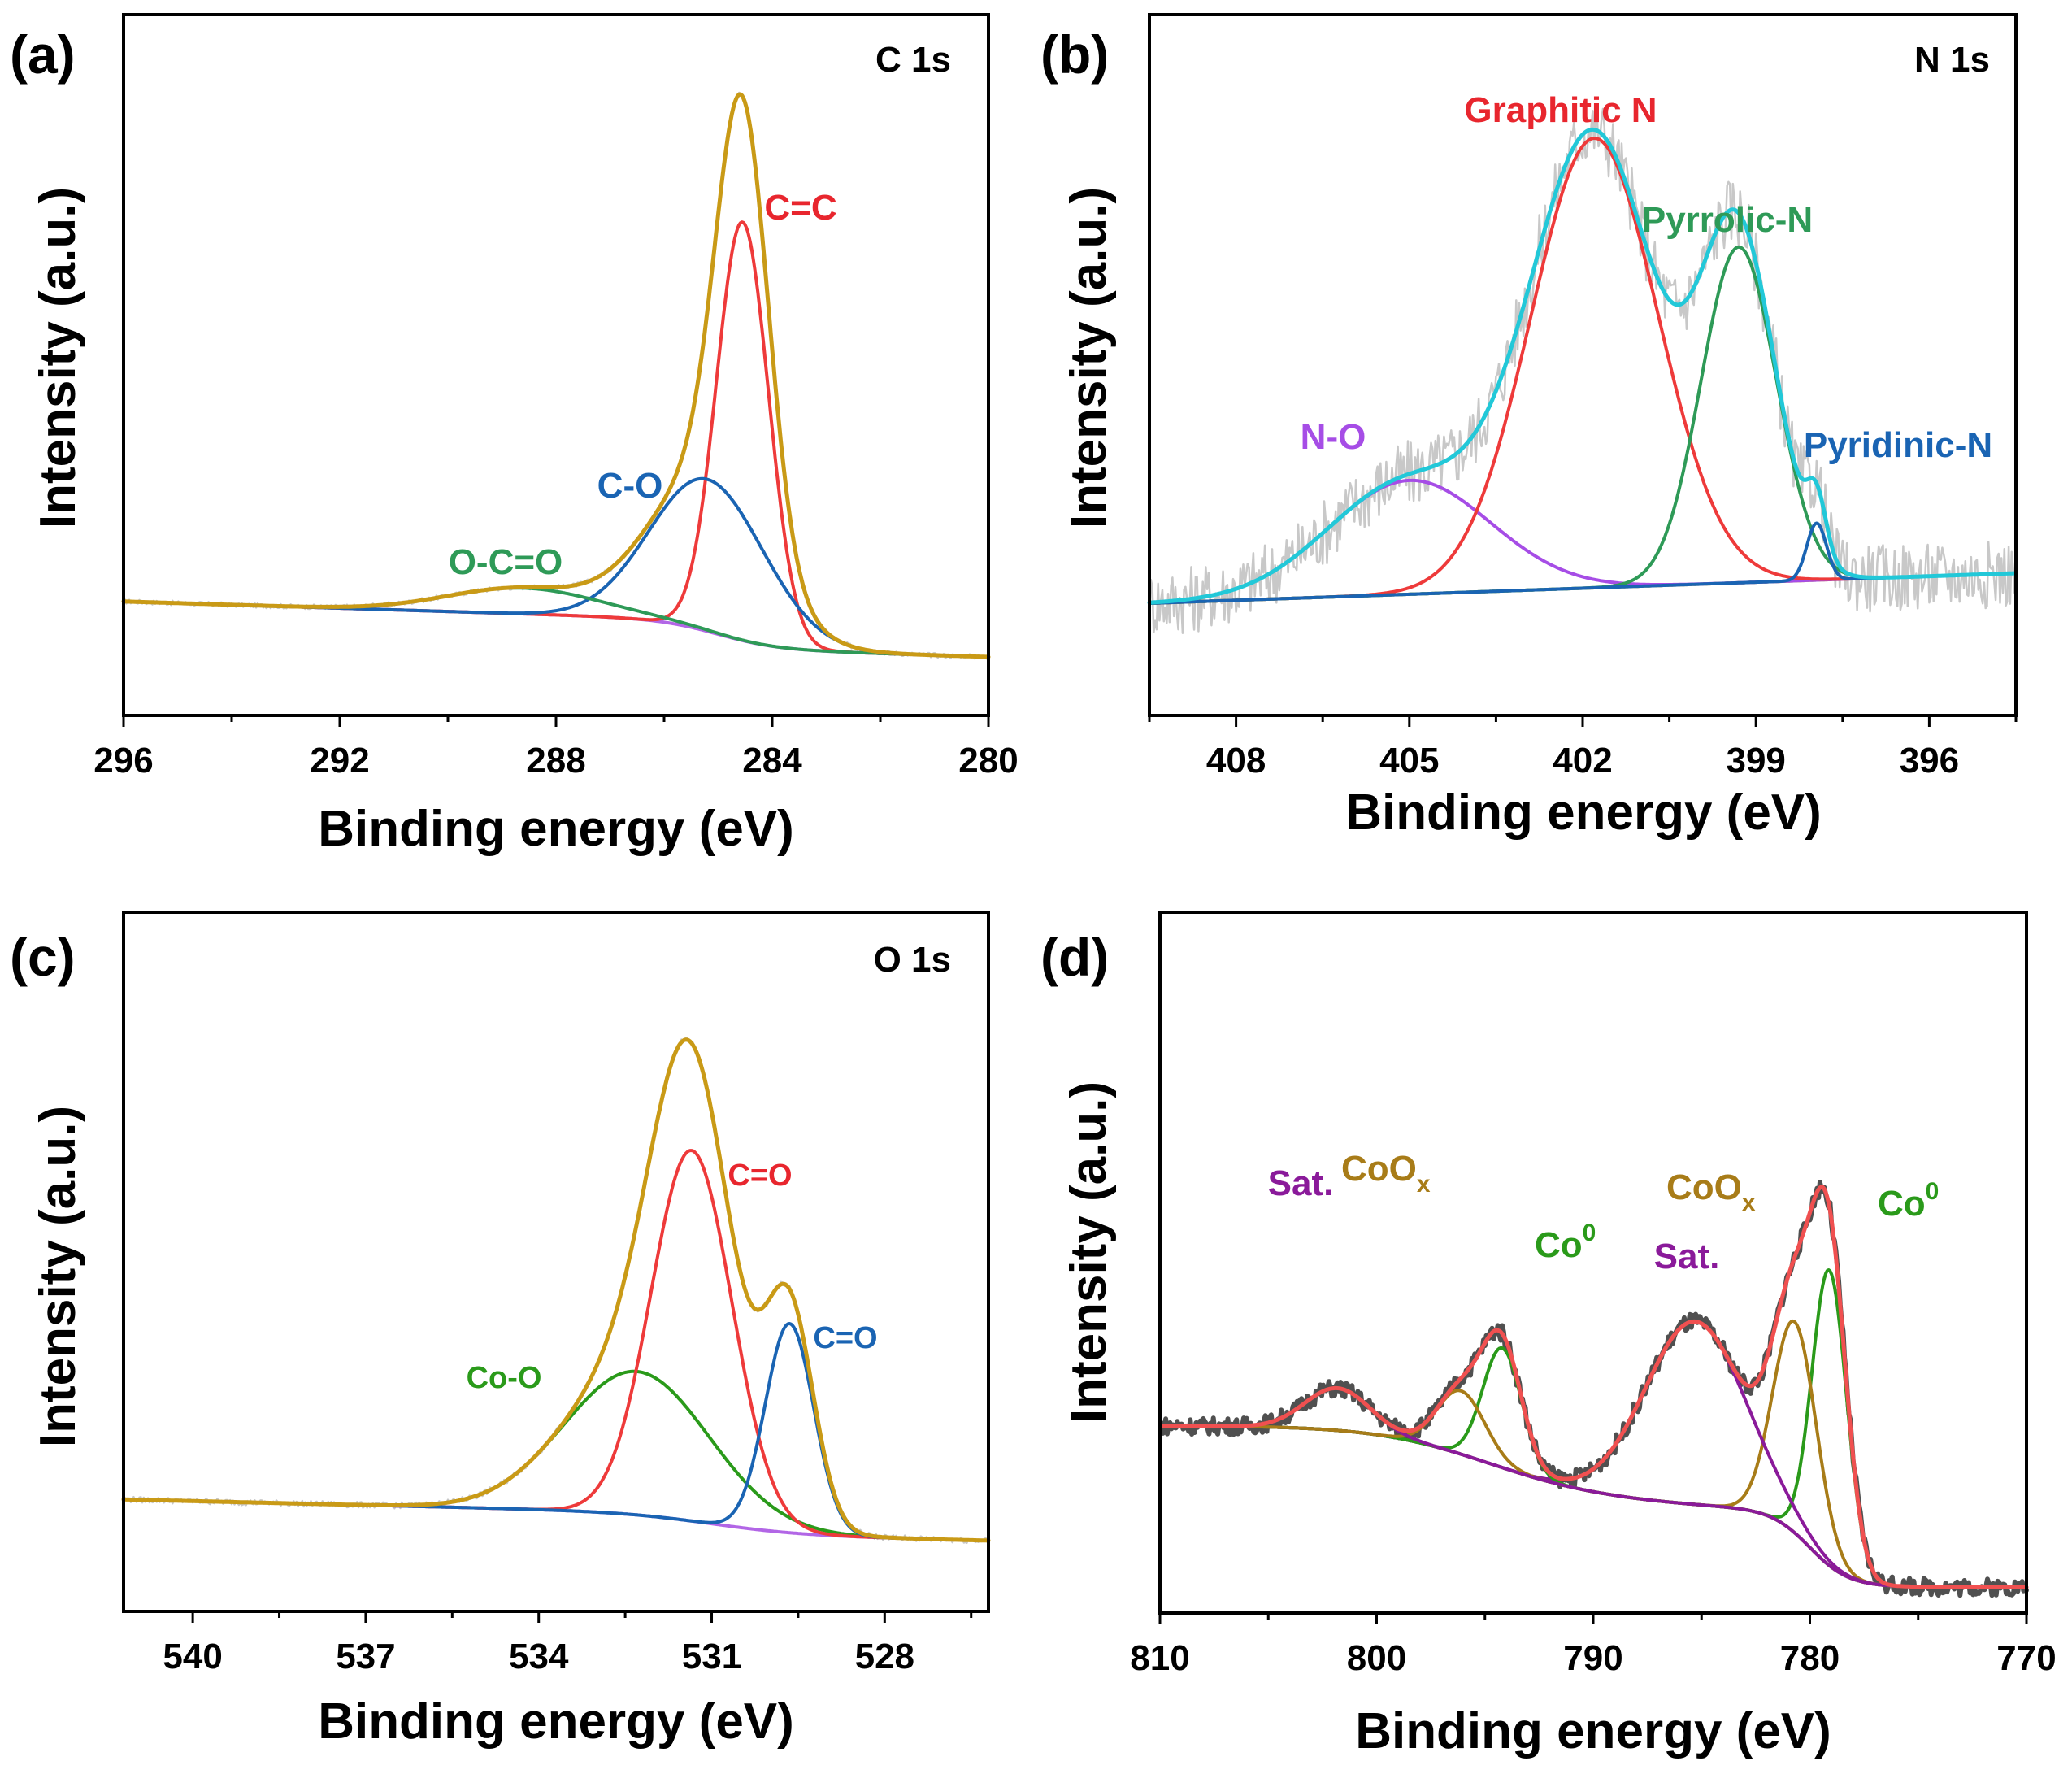 This screenshot has width=2072, height=1774. What do you see at coordinates (1755, 760) in the screenshot?
I see `x-tick-label: 399` at bounding box center [1755, 760].